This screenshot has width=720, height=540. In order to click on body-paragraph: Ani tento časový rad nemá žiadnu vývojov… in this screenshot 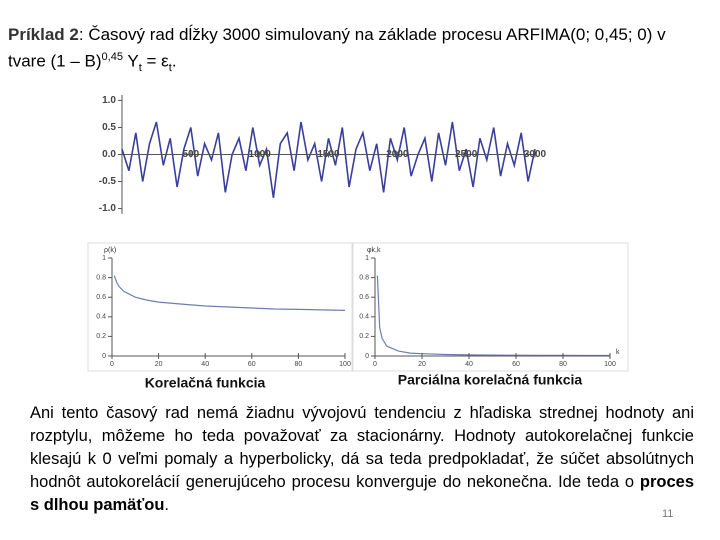, I will do `click(362, 447)`.